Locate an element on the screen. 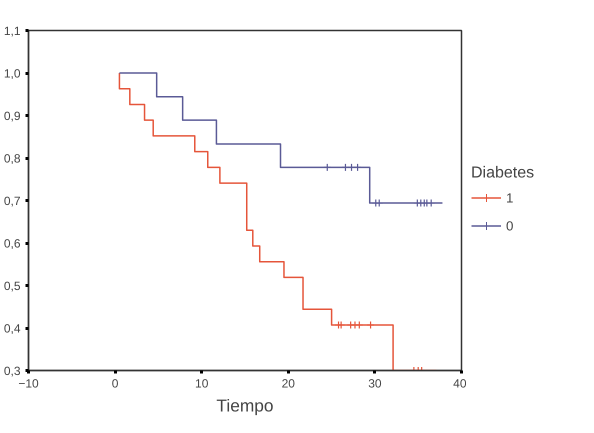  x-tick-label: 40 is located at coordinates (460, 383).